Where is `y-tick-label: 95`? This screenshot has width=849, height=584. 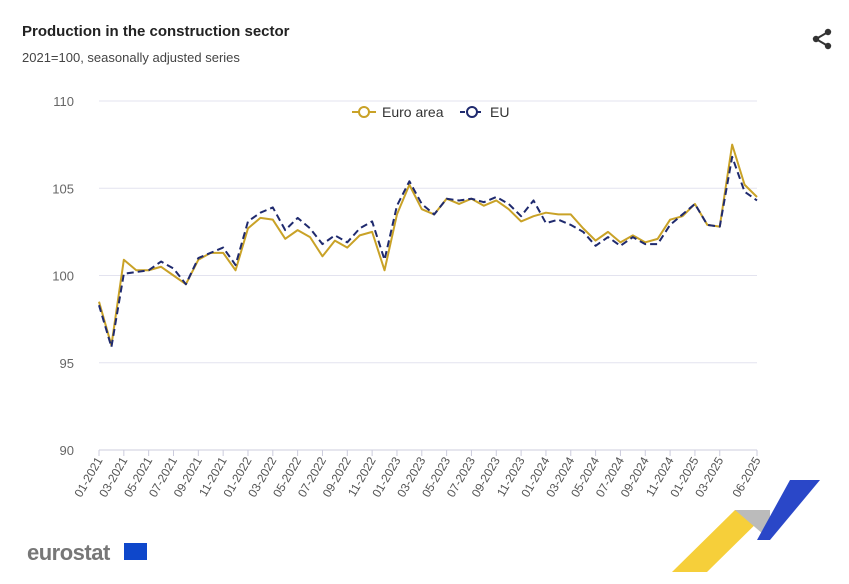 y-tick-label: 95 is located at coordinates (67, 363).